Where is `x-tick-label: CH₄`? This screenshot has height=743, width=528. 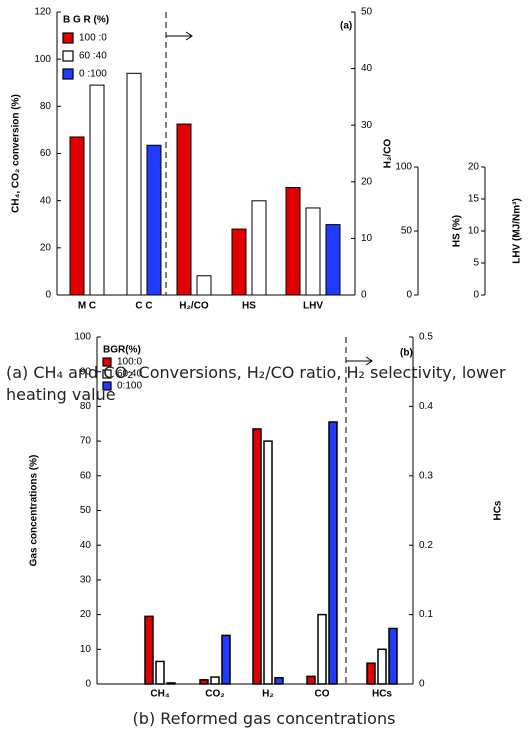 x-tick-label: CH₄ is located at coordinates (159, 694).